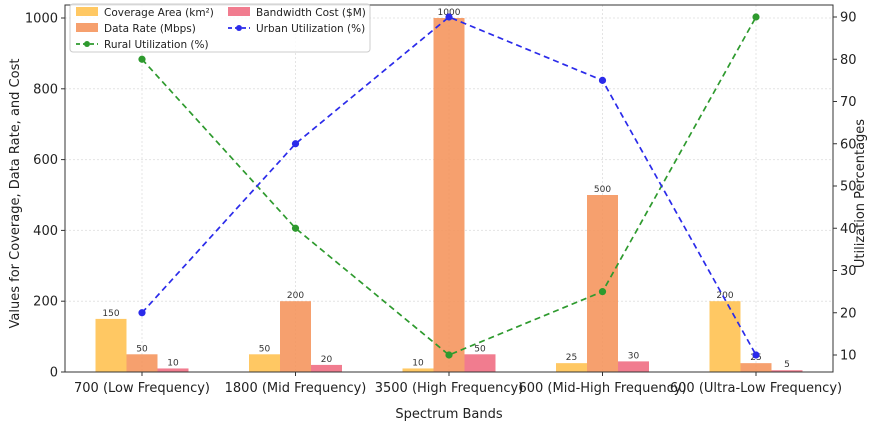 This screenshot has width=872, height=425. What do you see at coordinates (54, 373) in the screenshot?
I see `y-tick-label: 0` at bounding box center [54, 373].